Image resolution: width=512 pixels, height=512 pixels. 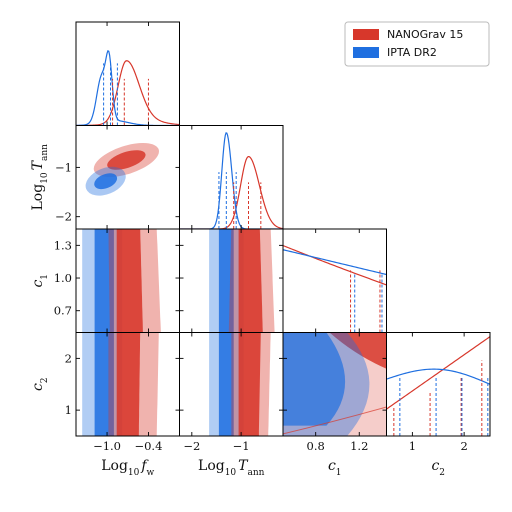 I want to click on contour-c1-logT, so click(x=242, y=281).